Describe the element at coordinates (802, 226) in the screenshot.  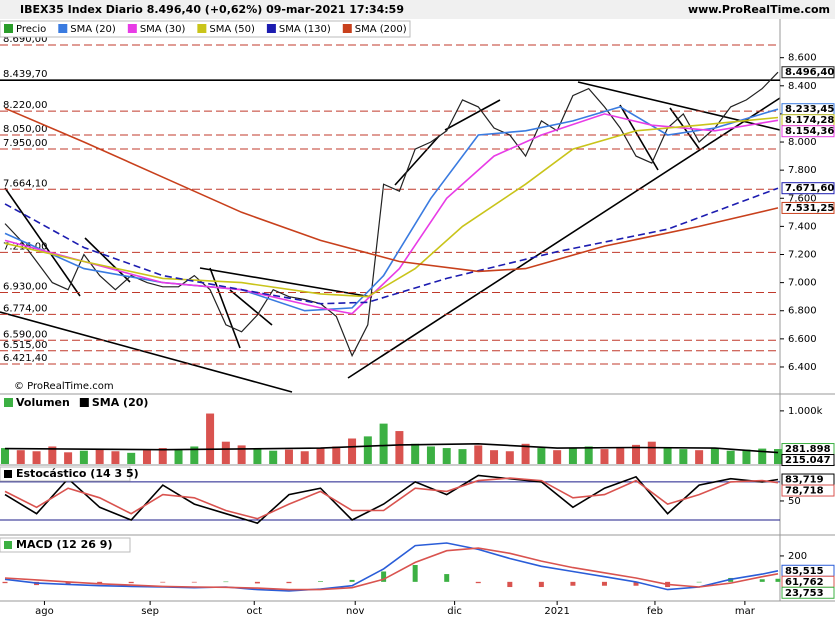
I see `y-tick-label: 7.400` at that location.